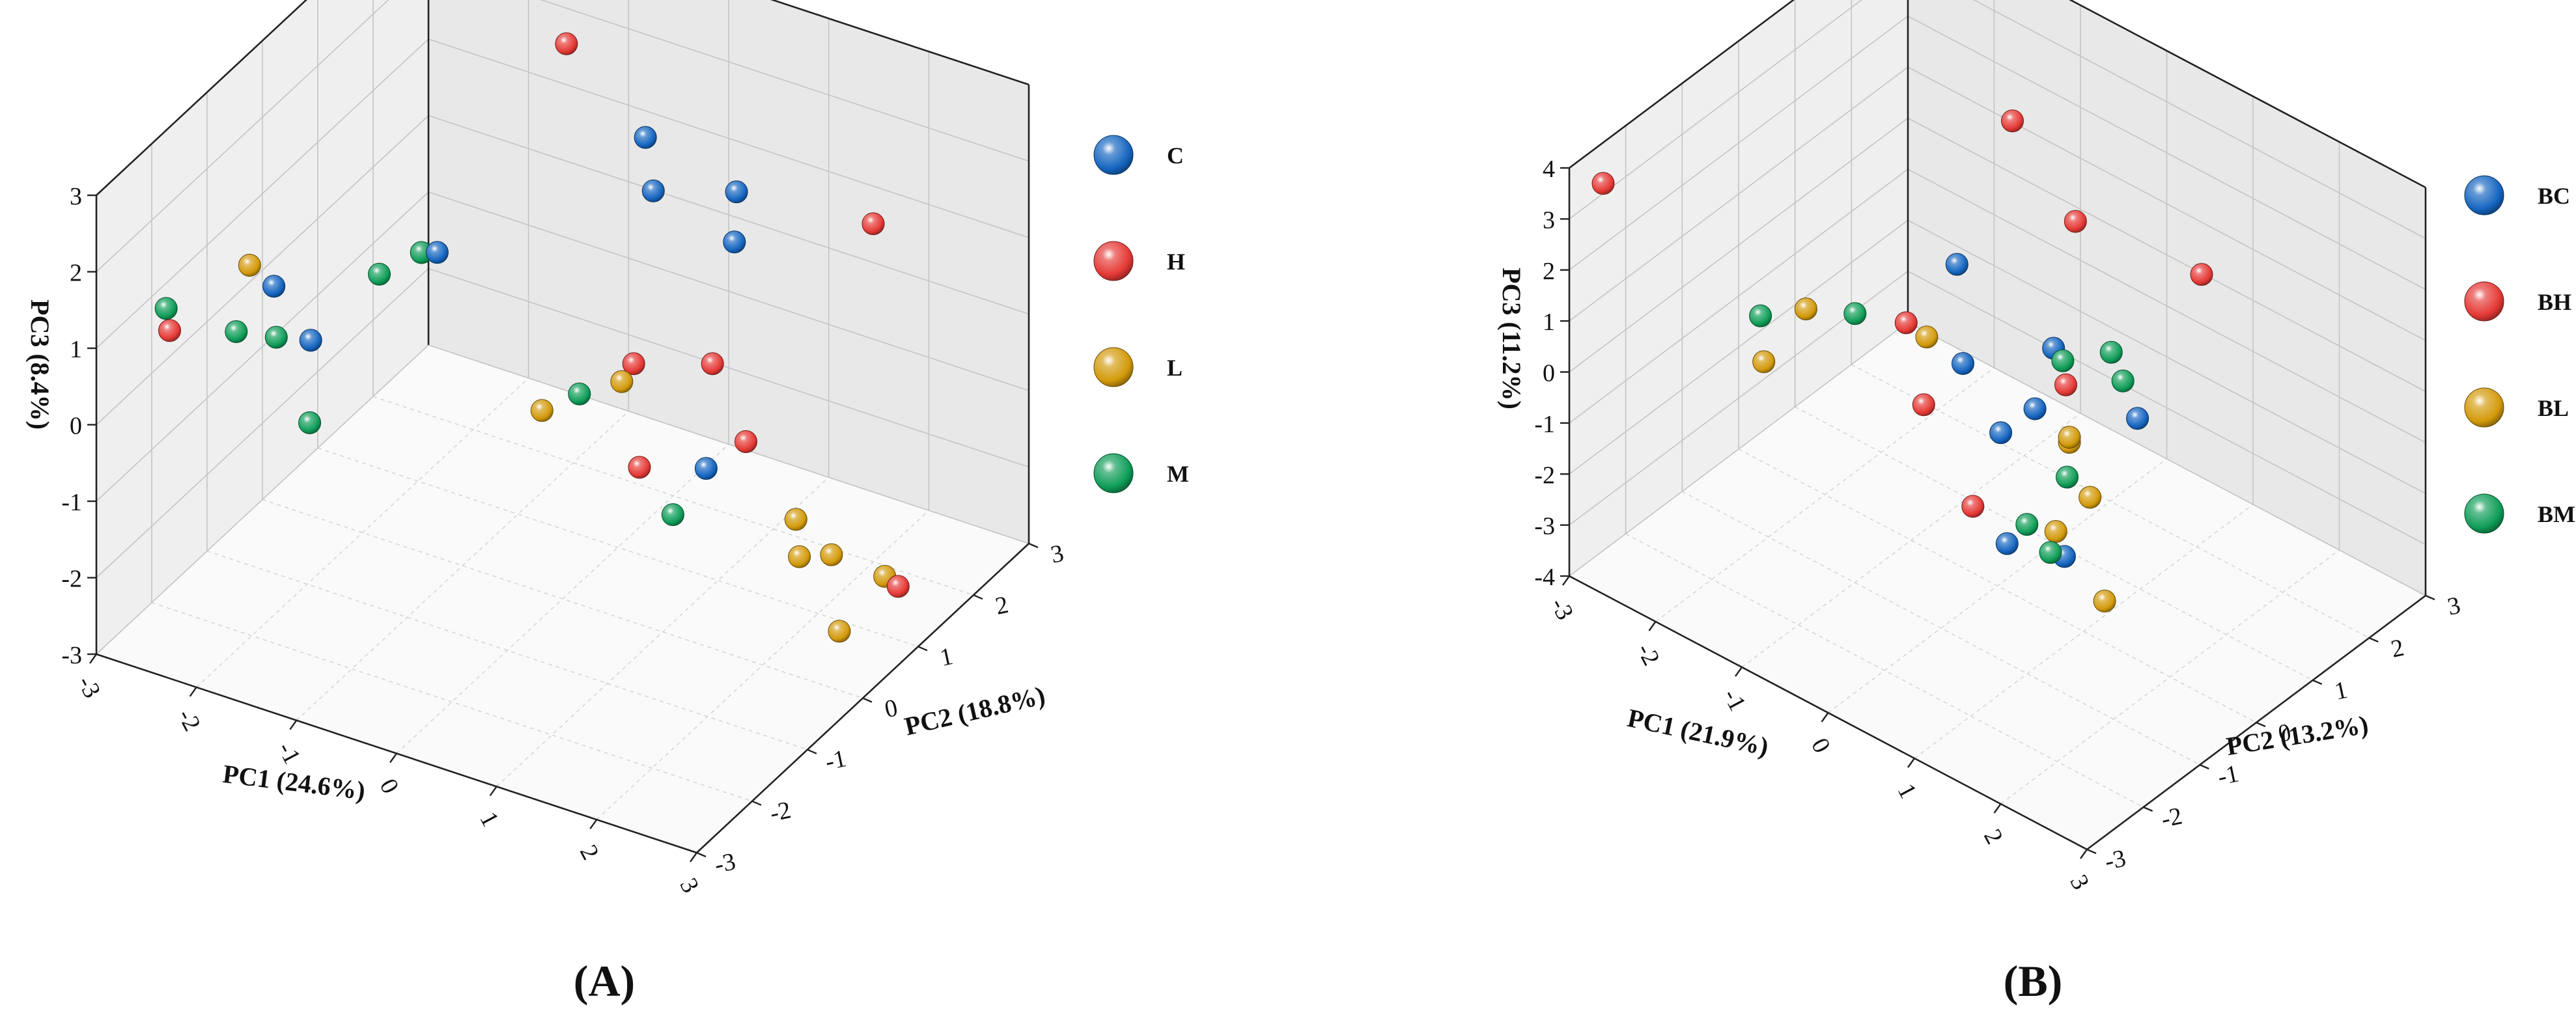 The width and height of the screenshot is (2576, 1020). I want to click on z-tick-label: -2, so click(71, 579).